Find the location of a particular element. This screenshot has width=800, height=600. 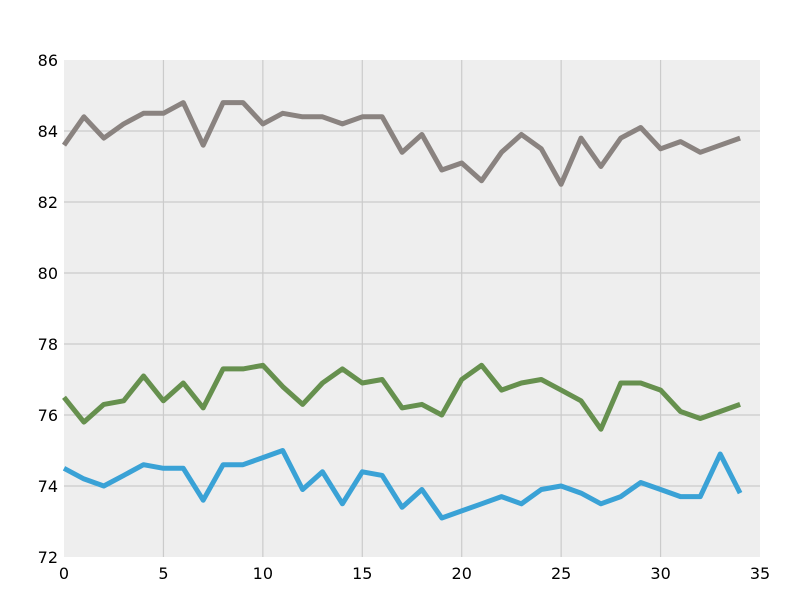

x-tick-label: 5 is located at coordinates (163, 573).